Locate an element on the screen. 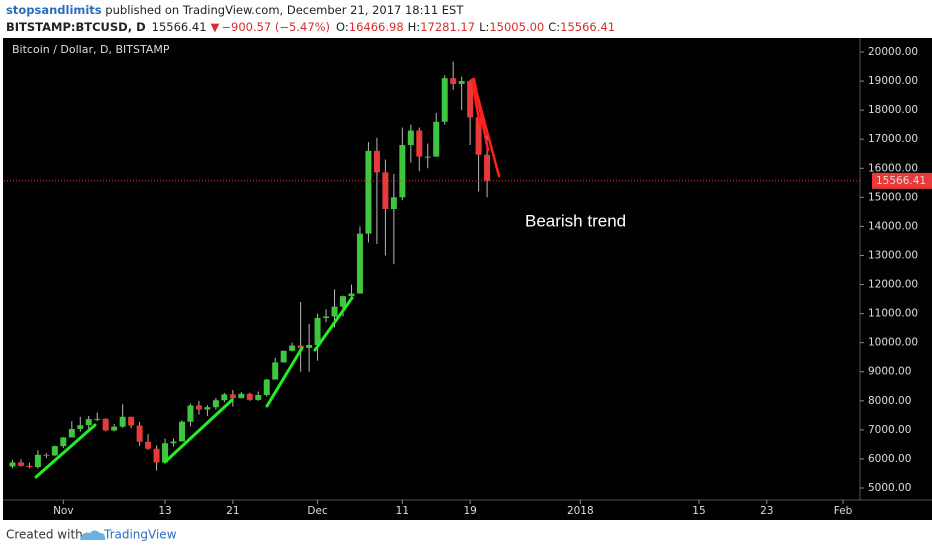 The width and height of the screenshot is (932, 550). chart-title: Bitcoin / Dollar, D, BITSTAMP is located at coordinates (91, 49).